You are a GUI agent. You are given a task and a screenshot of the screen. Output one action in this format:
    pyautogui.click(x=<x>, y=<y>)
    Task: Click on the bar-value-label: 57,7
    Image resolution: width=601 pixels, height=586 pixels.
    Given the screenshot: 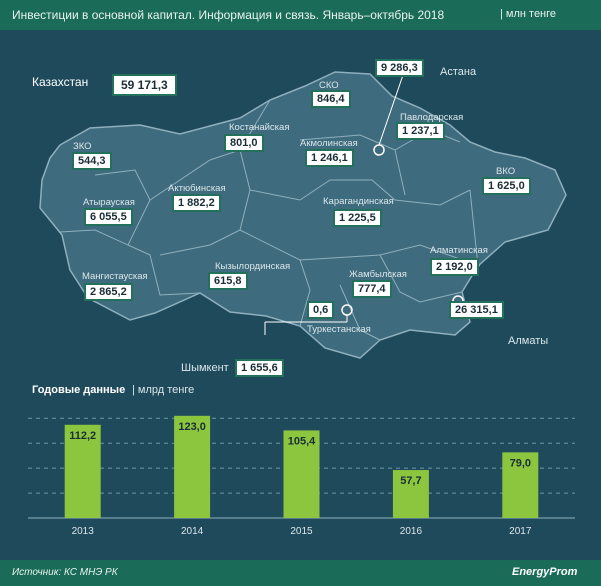 What is the action you would take?
    pyautogui.click(x=410, y=481)
    